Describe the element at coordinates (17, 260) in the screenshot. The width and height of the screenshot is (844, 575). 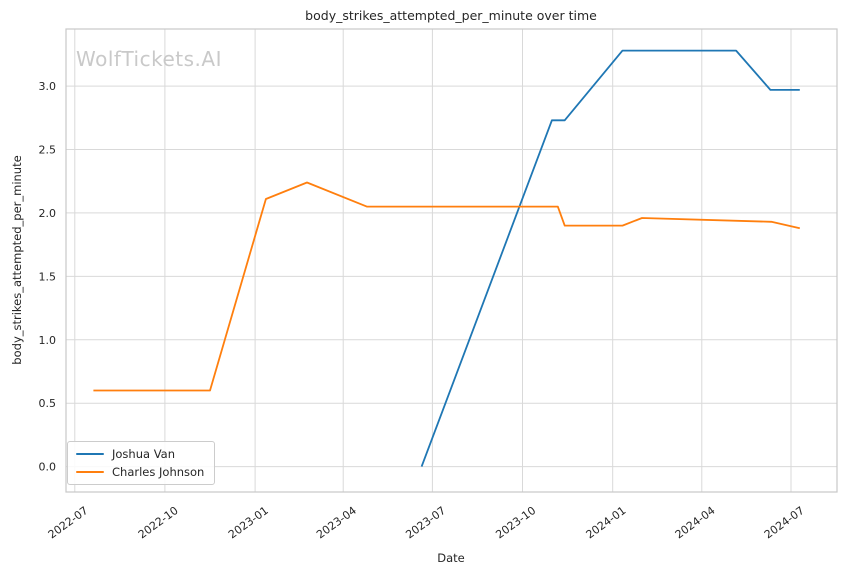
I see `y-axis-label: body_strikes_attempted_per_minute` at that location.